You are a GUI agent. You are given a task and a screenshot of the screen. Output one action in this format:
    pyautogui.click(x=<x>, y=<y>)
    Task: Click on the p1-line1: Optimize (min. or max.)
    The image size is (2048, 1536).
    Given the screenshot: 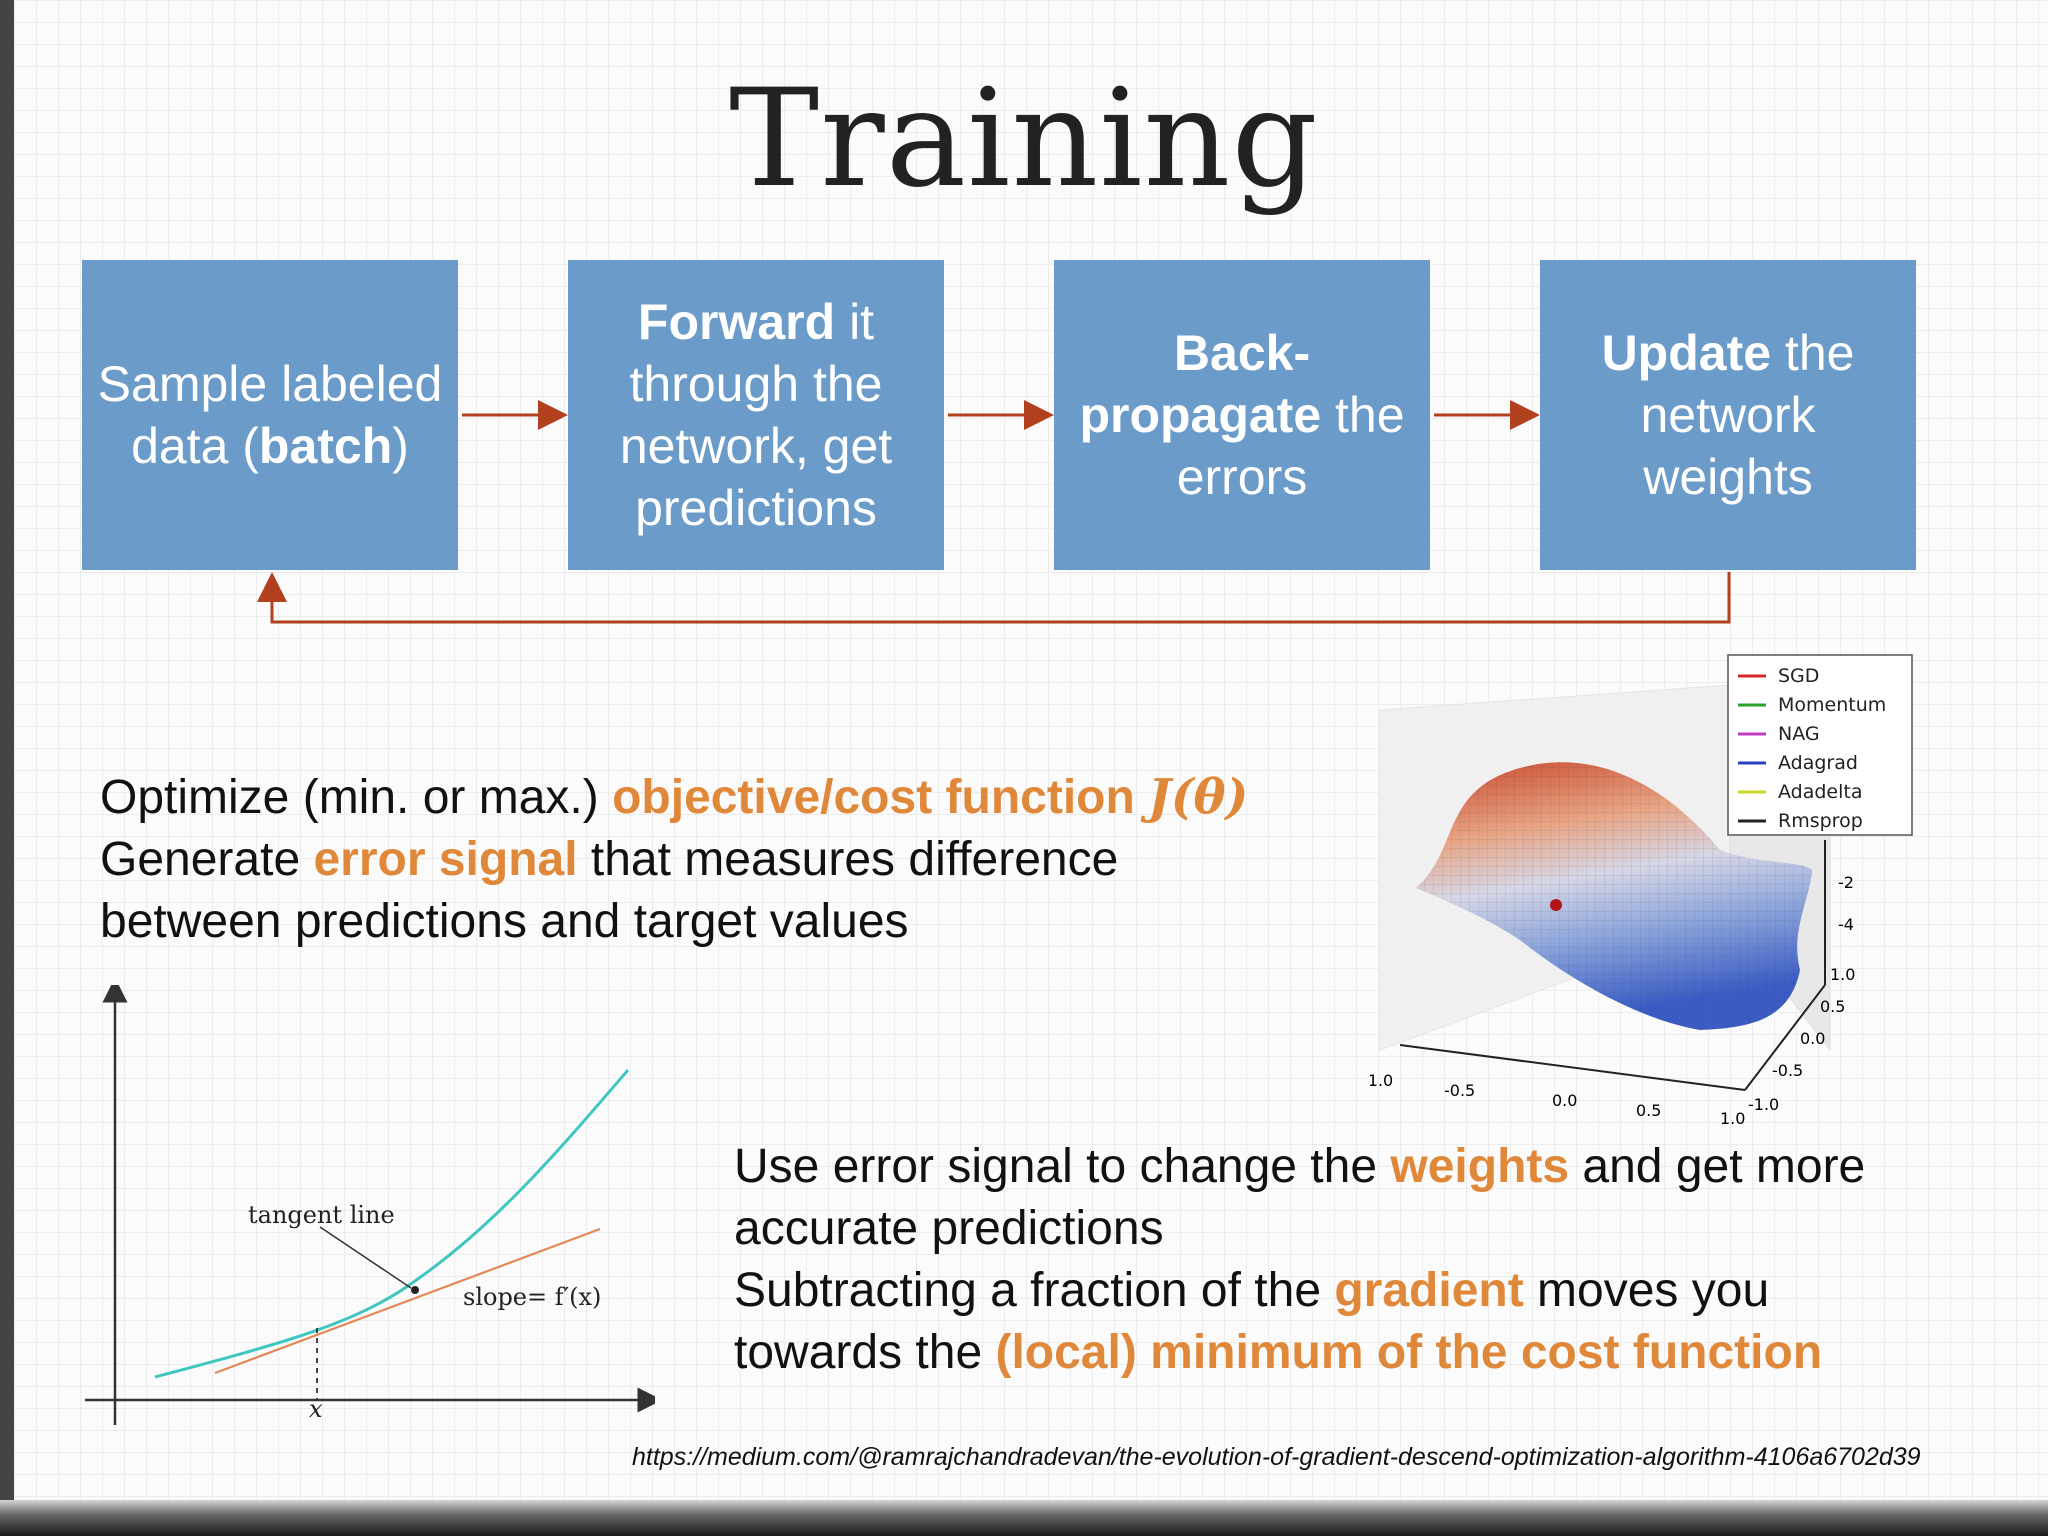 What is the action you would take?
    pyautogui.click(x=356, y=797)
    